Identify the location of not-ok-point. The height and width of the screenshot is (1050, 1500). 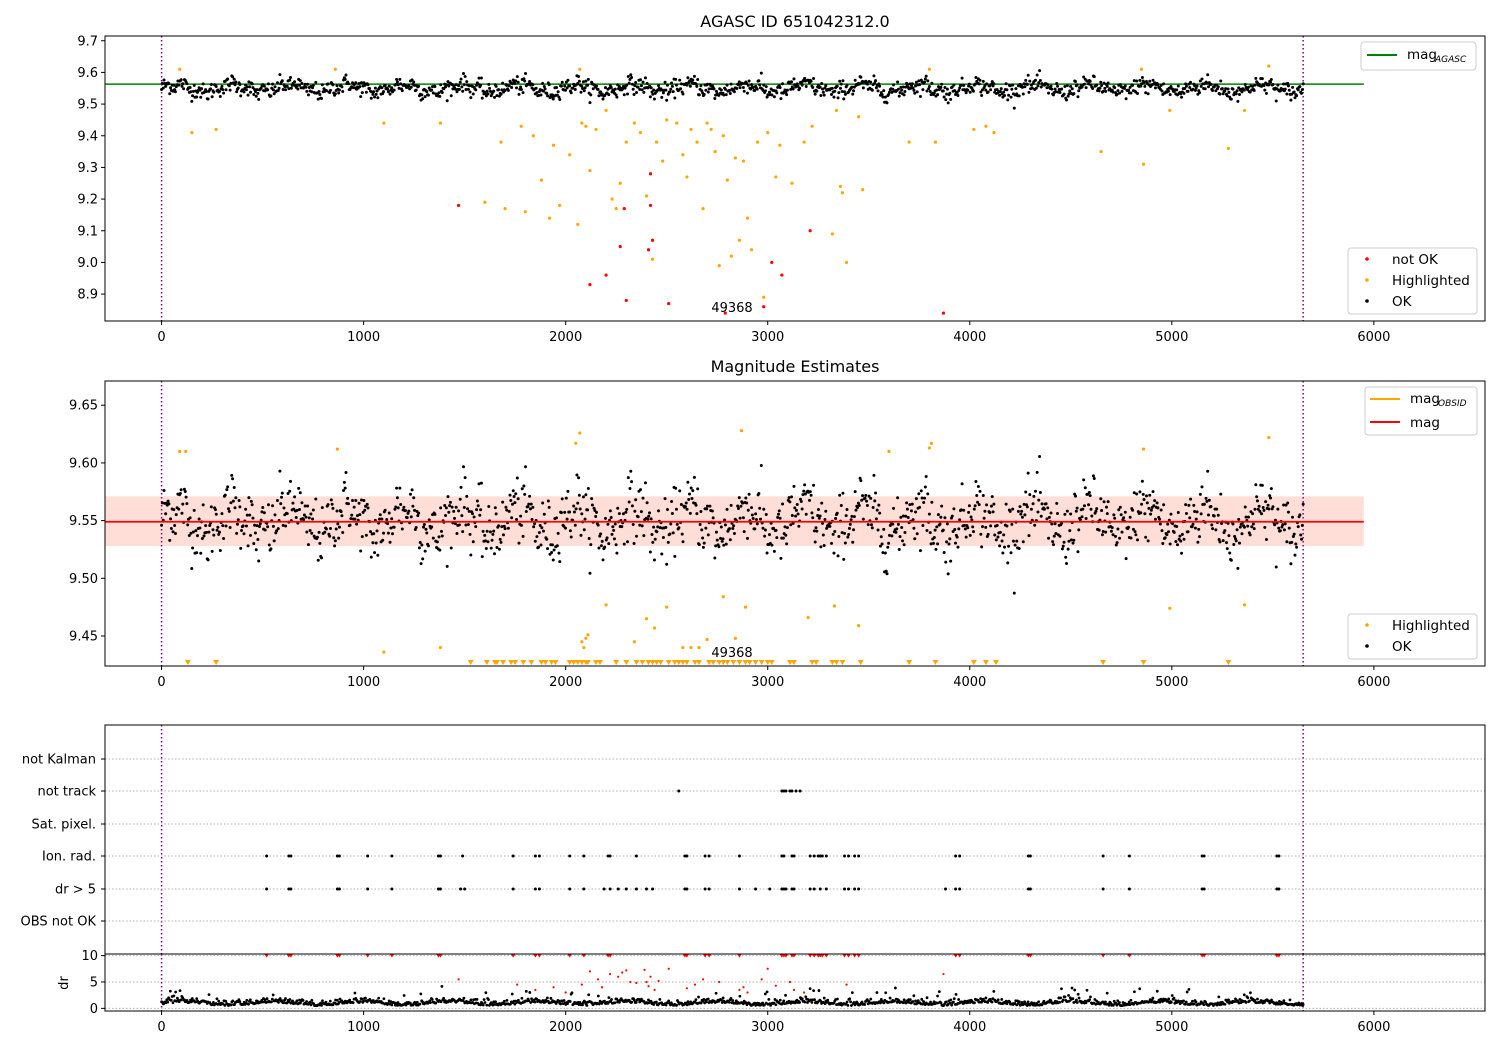
(648, 250).